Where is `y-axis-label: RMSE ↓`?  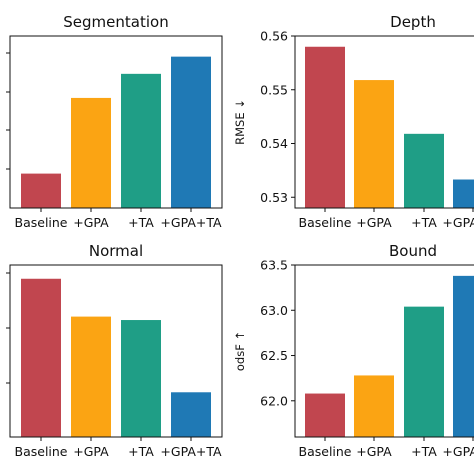
y-axis-label: RMSE ↓ is located at coordinates (240, 122).